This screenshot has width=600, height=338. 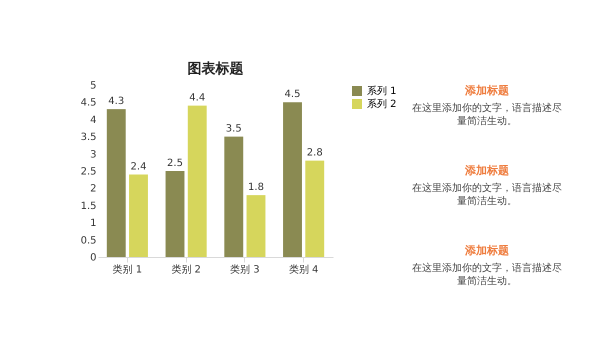 What do you see at coordinates (93, 258) in the screenshot?
I see `y-tick-label: 0` at bounding box center [93, 258].